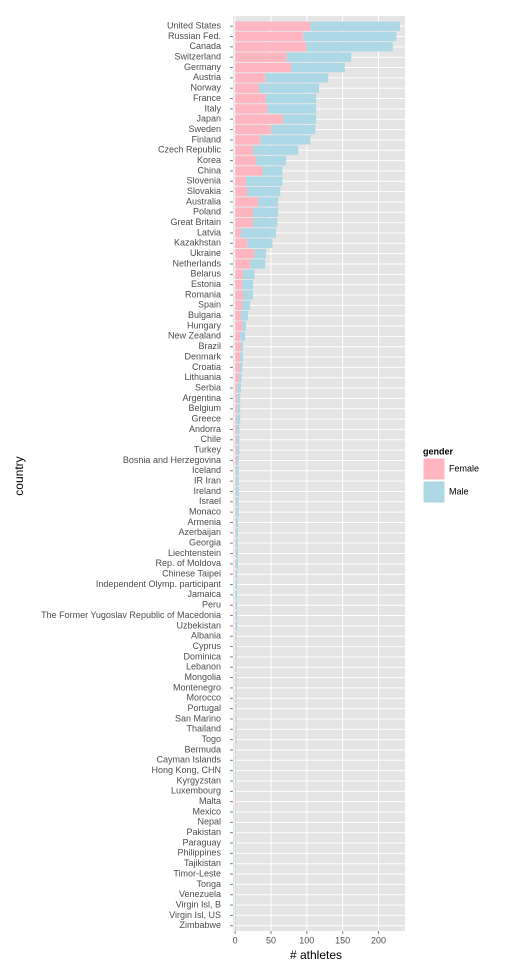 The width and height of the screenshot is (517, 974). What do you see at coordinates (199, 532) in the screenshot?
I see `y-tick-label: Azerbaijan` at bounding box center [199, 532].